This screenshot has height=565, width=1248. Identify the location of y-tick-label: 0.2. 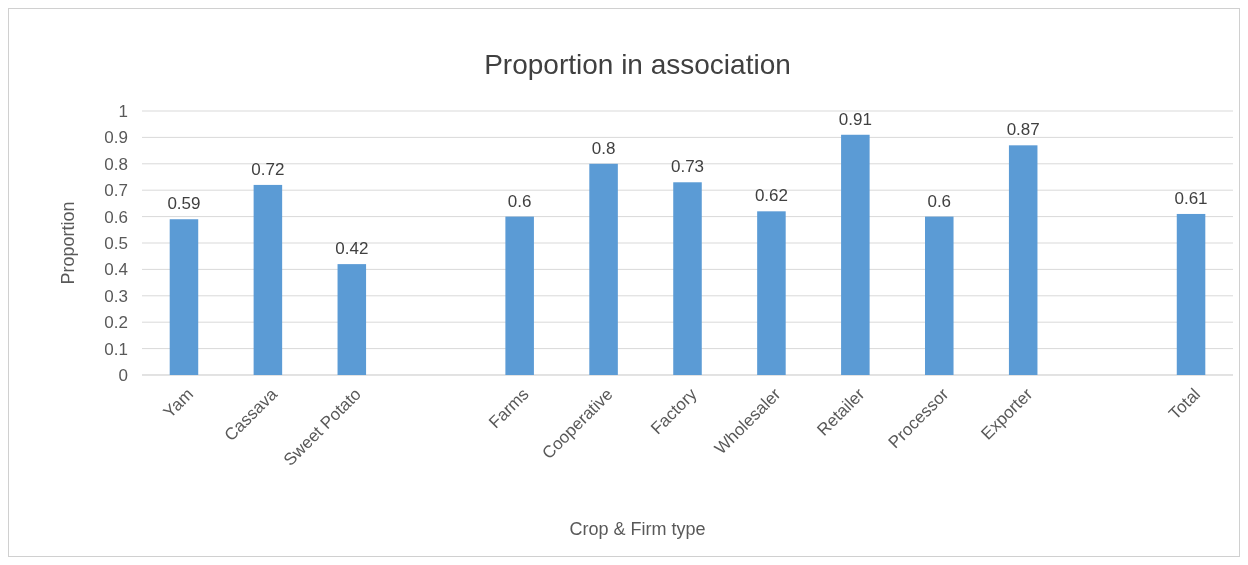
(116, 323).